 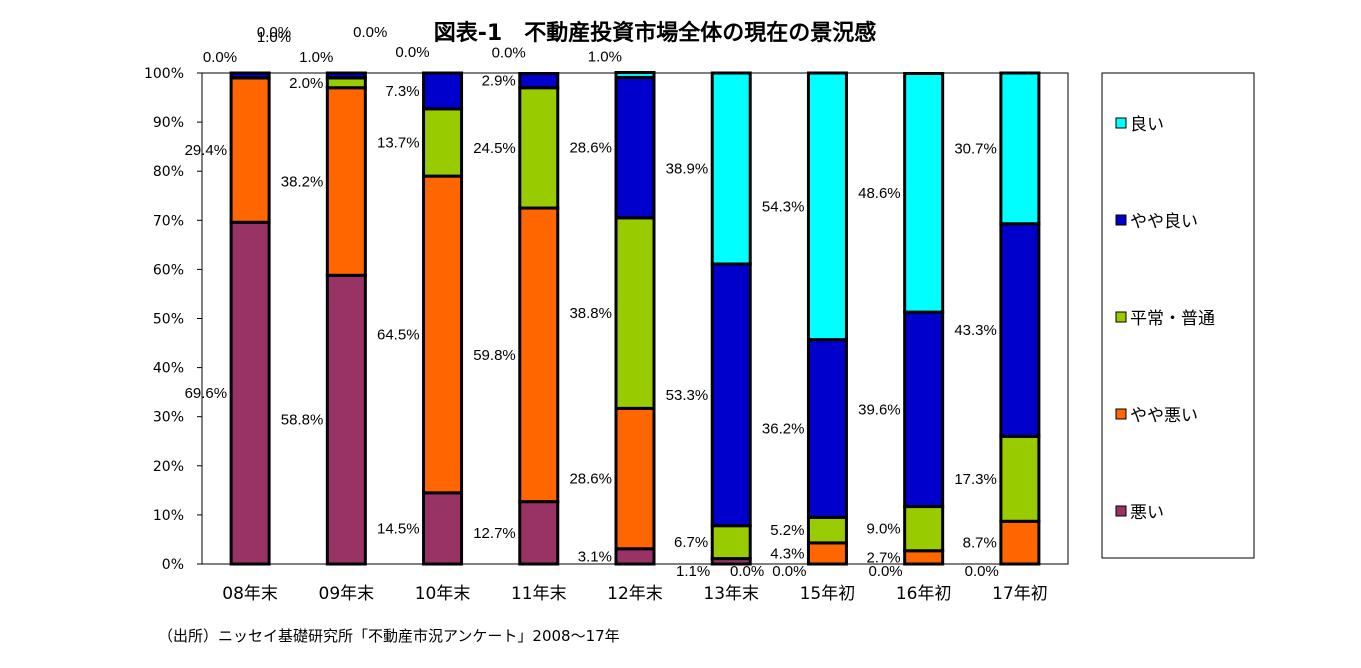 I want to click on data-label: 43.3%, so click(x=975, y=330).